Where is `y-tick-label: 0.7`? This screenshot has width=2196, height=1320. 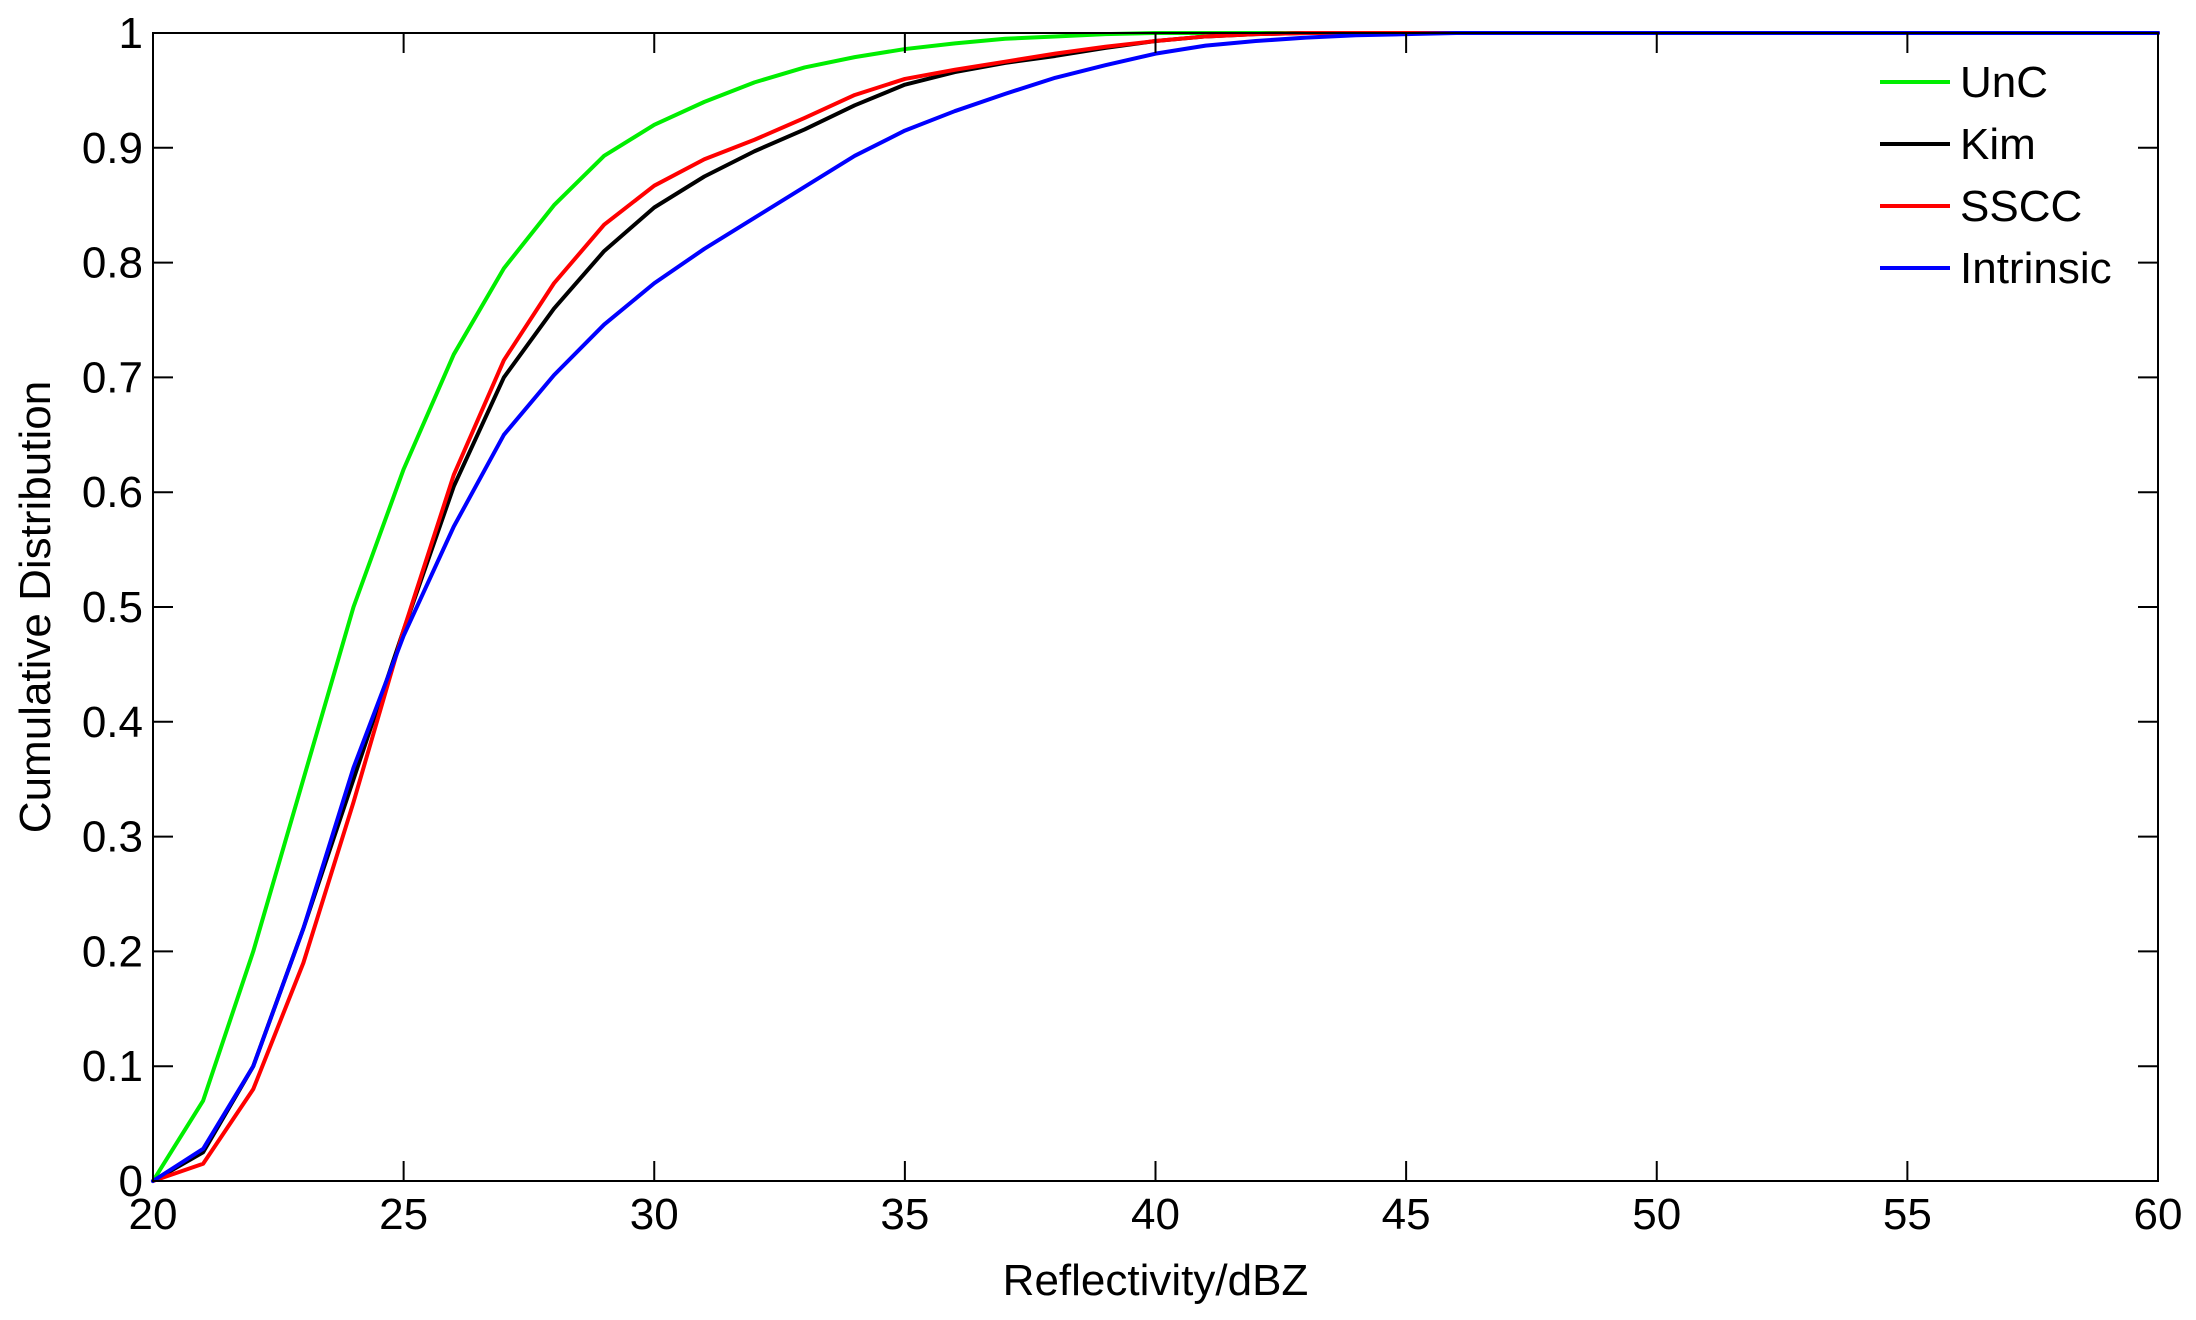 y-tick-label: 0.7 is located at coordinates (112, 377).